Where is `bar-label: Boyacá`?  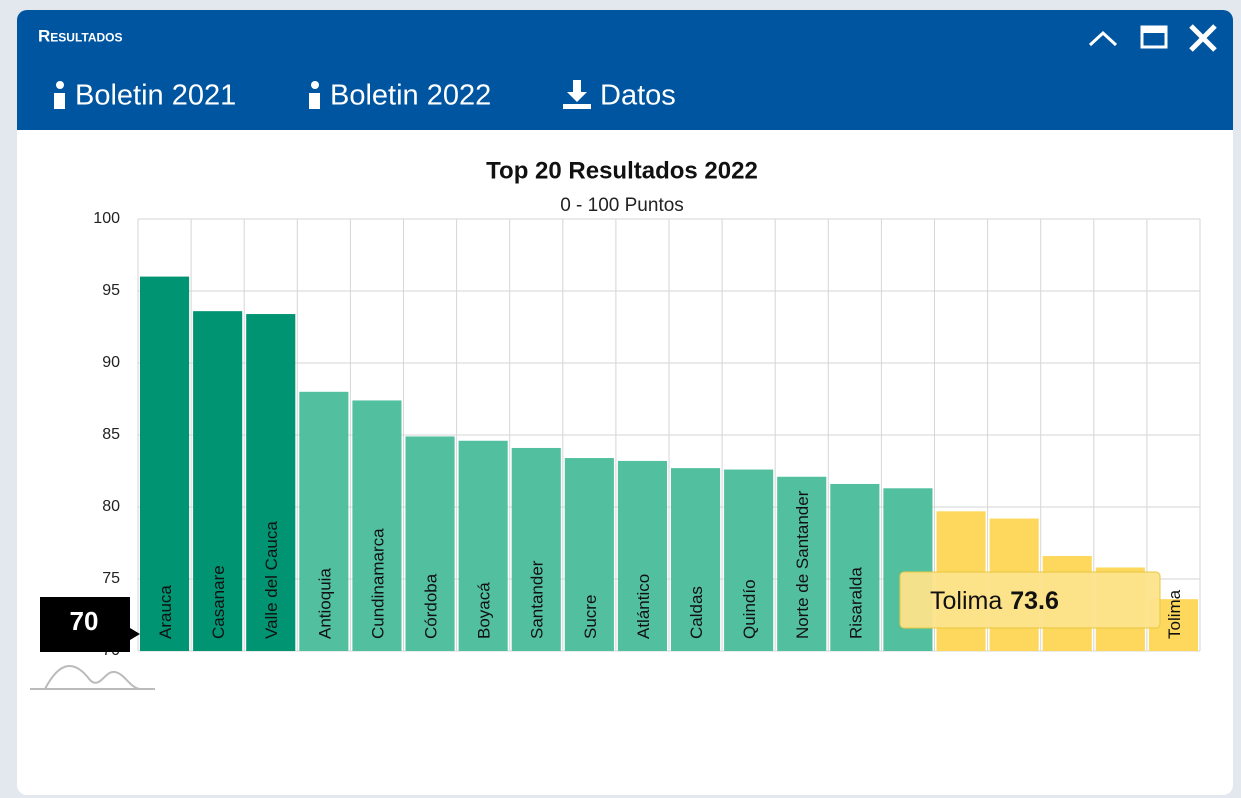 bar-label: Boyacá is located at coordinates (484, 610).